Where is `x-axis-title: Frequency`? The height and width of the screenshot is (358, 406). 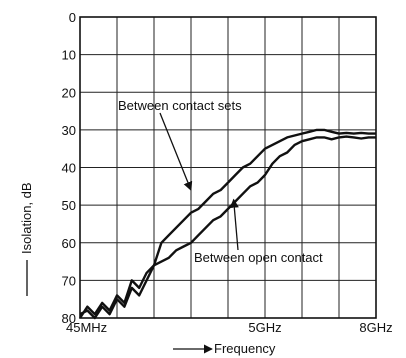 x-axis-title: Frequency is located at coordinates (245, 348).